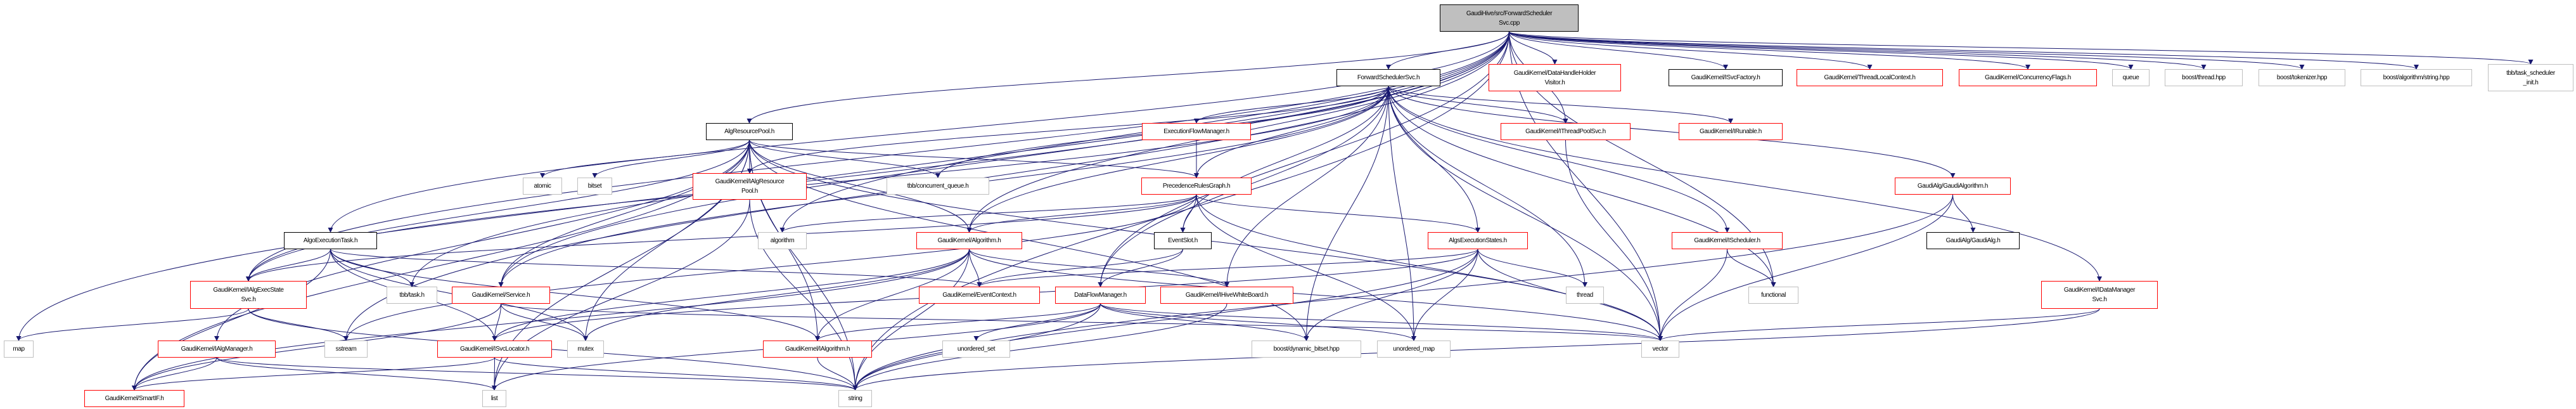  Describe the element at coordinates (1478, 240) in the screenshot. I see `node-aes: AlgsExecutionStates.h` at that location.